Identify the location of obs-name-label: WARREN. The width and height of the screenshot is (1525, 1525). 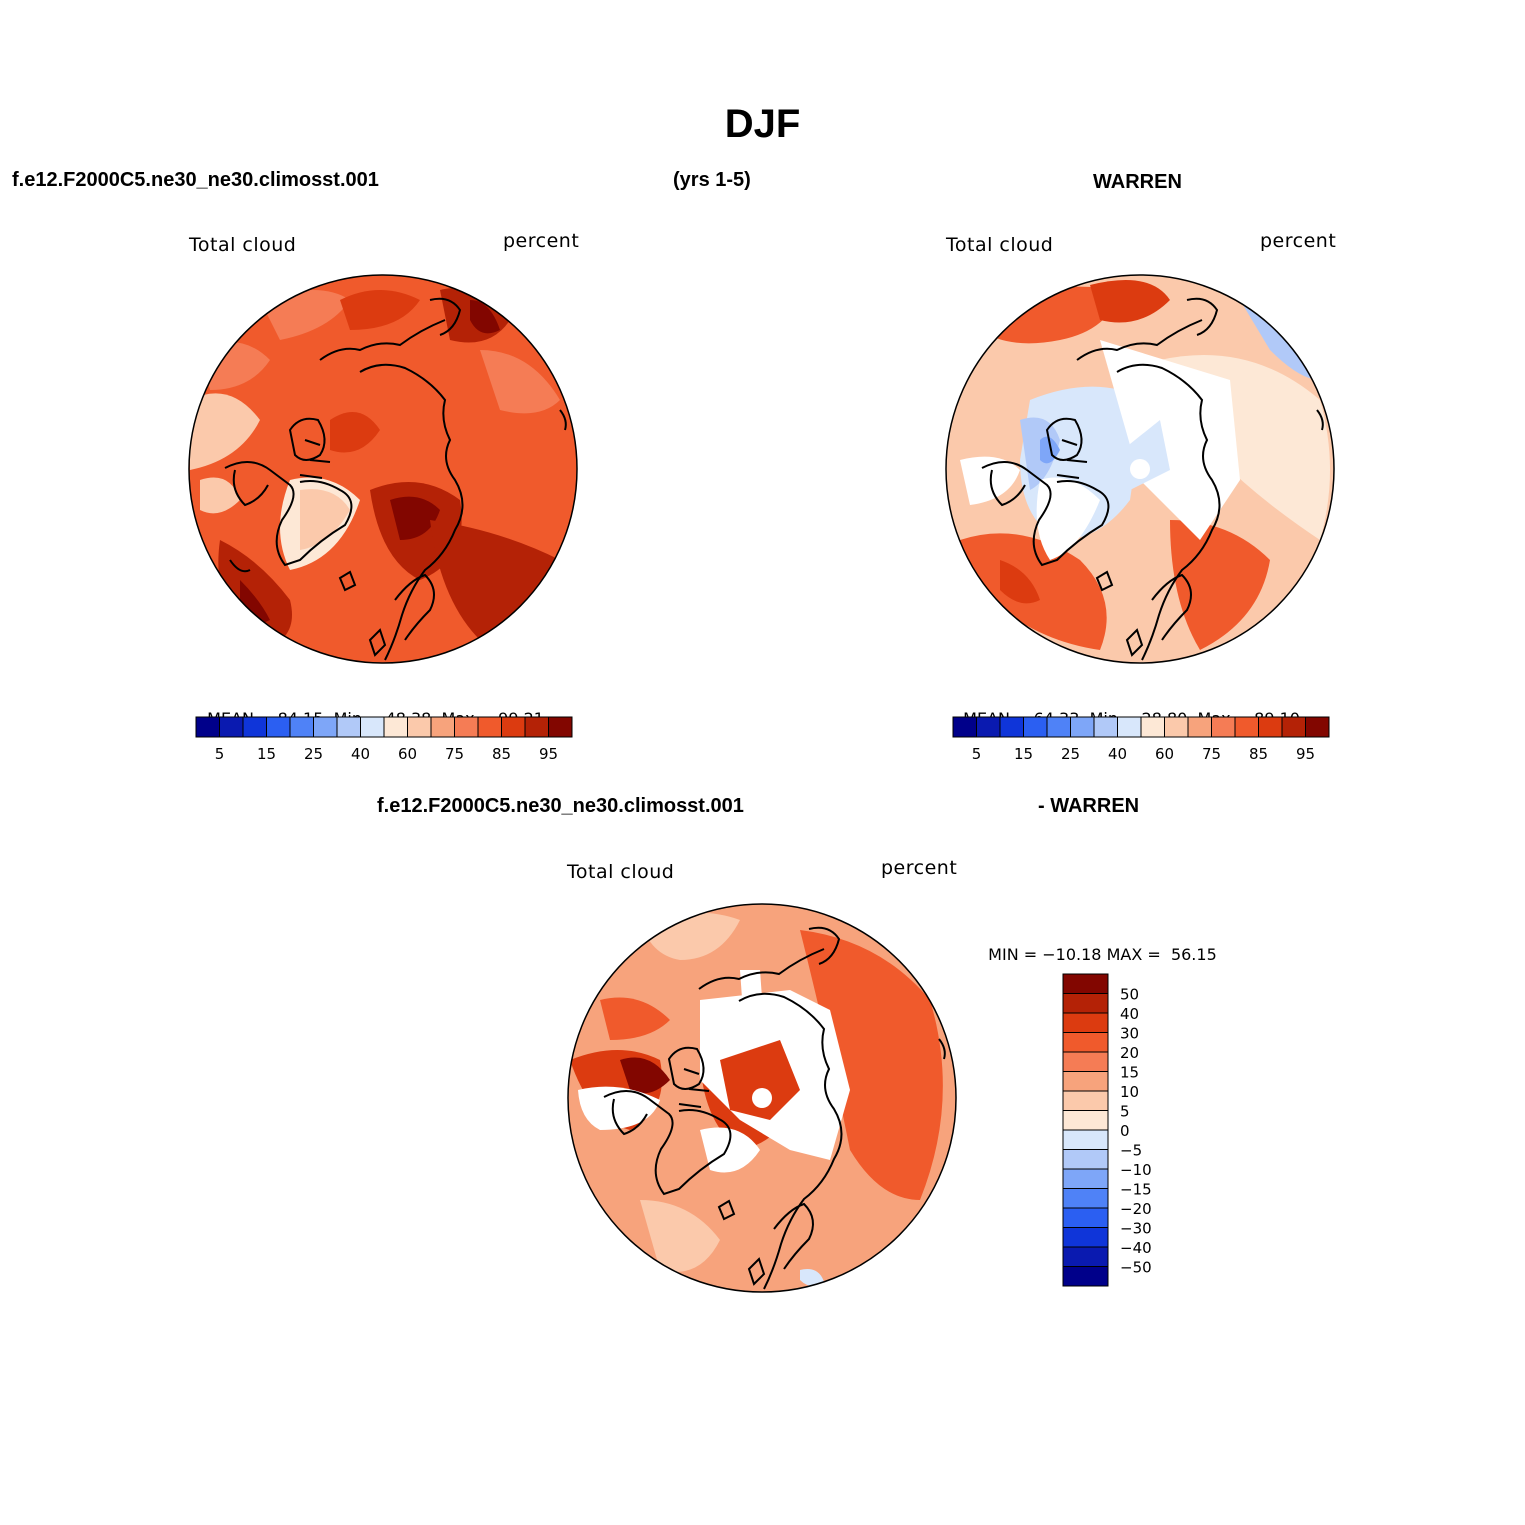
(1137, 182).